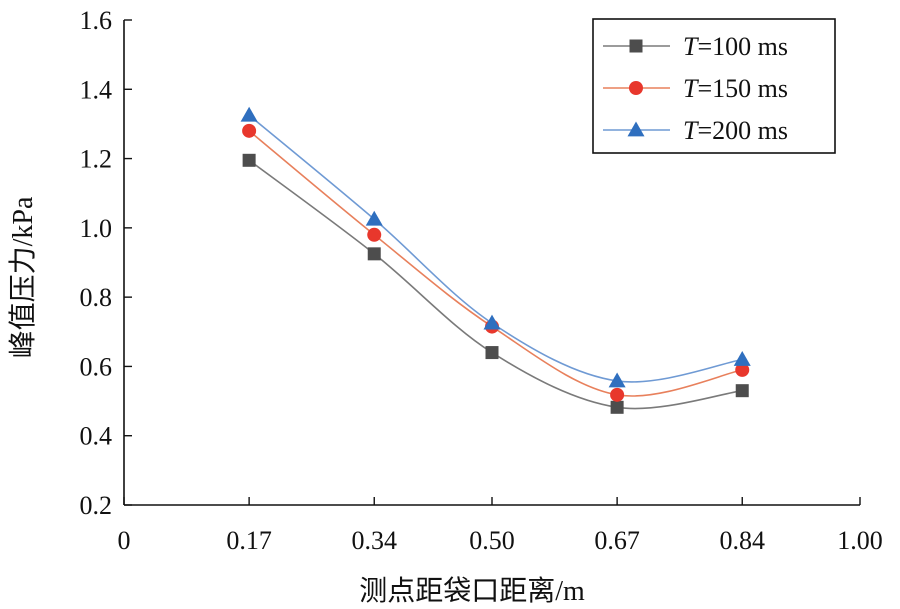  What do you see at coordinates (96, 297) in the screenshot?
I see `y-tick-label: 0.8` at bounding box center [96, 297].